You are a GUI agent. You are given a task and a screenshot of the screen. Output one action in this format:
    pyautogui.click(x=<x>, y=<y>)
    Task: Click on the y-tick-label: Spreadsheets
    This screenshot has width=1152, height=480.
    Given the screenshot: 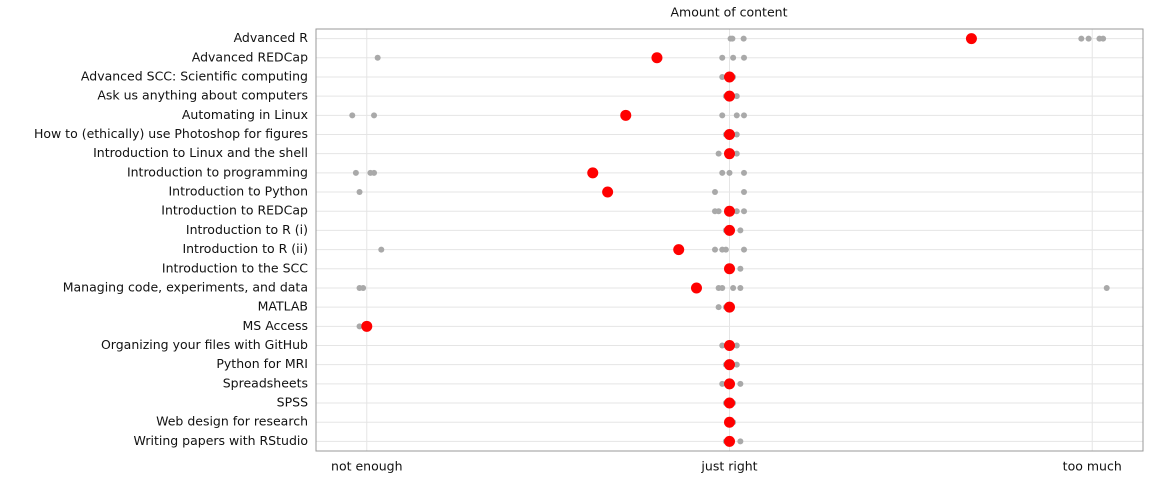 What is the action you would take?
    pyautogui.click(x=265, y=382)
    